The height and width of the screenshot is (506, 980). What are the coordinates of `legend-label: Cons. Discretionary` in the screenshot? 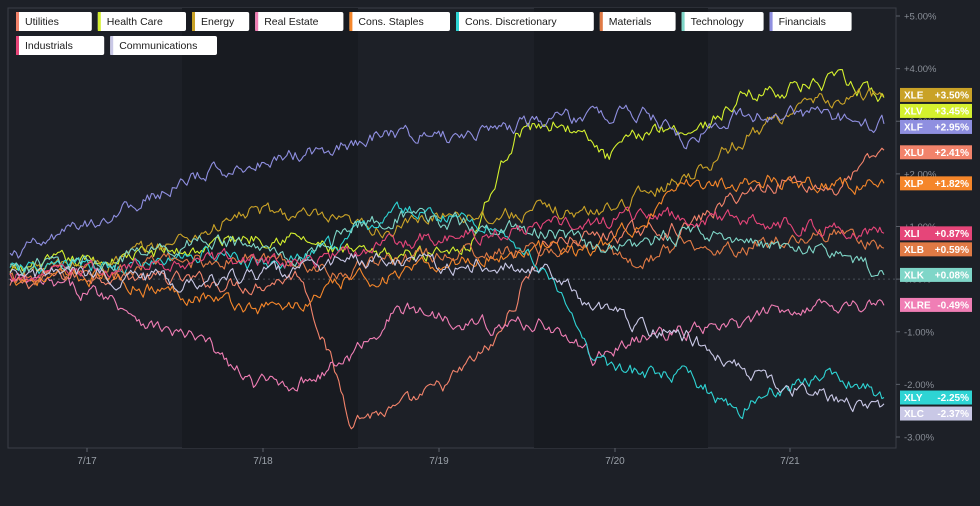 It's located at (511, 22).